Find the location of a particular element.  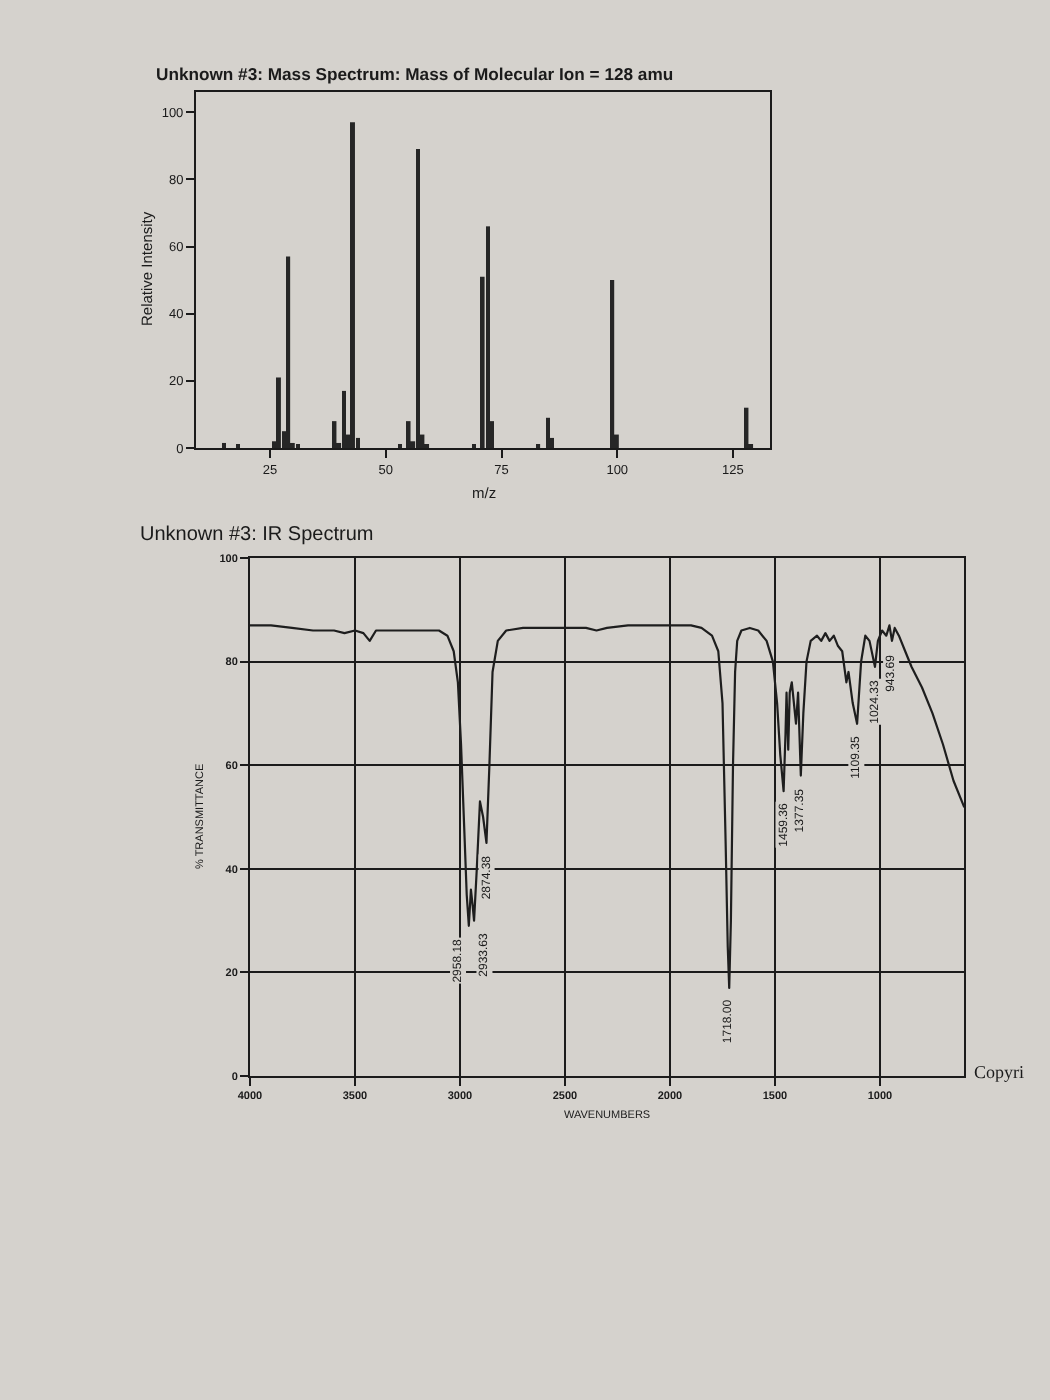

chart-title: Unknown #3: IR Spectrum is located at coordinates (257, 535).